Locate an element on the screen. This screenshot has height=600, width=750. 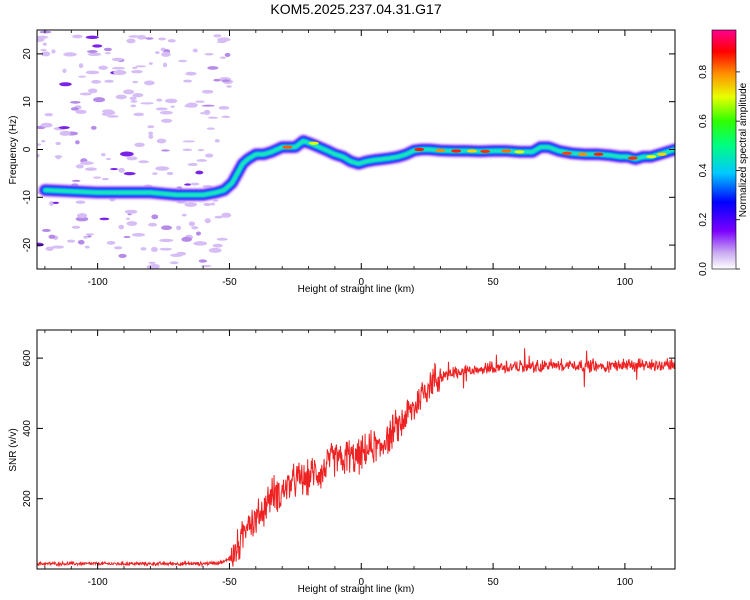
snr-xtick-label: 0 is located at coordinates (361, 582).